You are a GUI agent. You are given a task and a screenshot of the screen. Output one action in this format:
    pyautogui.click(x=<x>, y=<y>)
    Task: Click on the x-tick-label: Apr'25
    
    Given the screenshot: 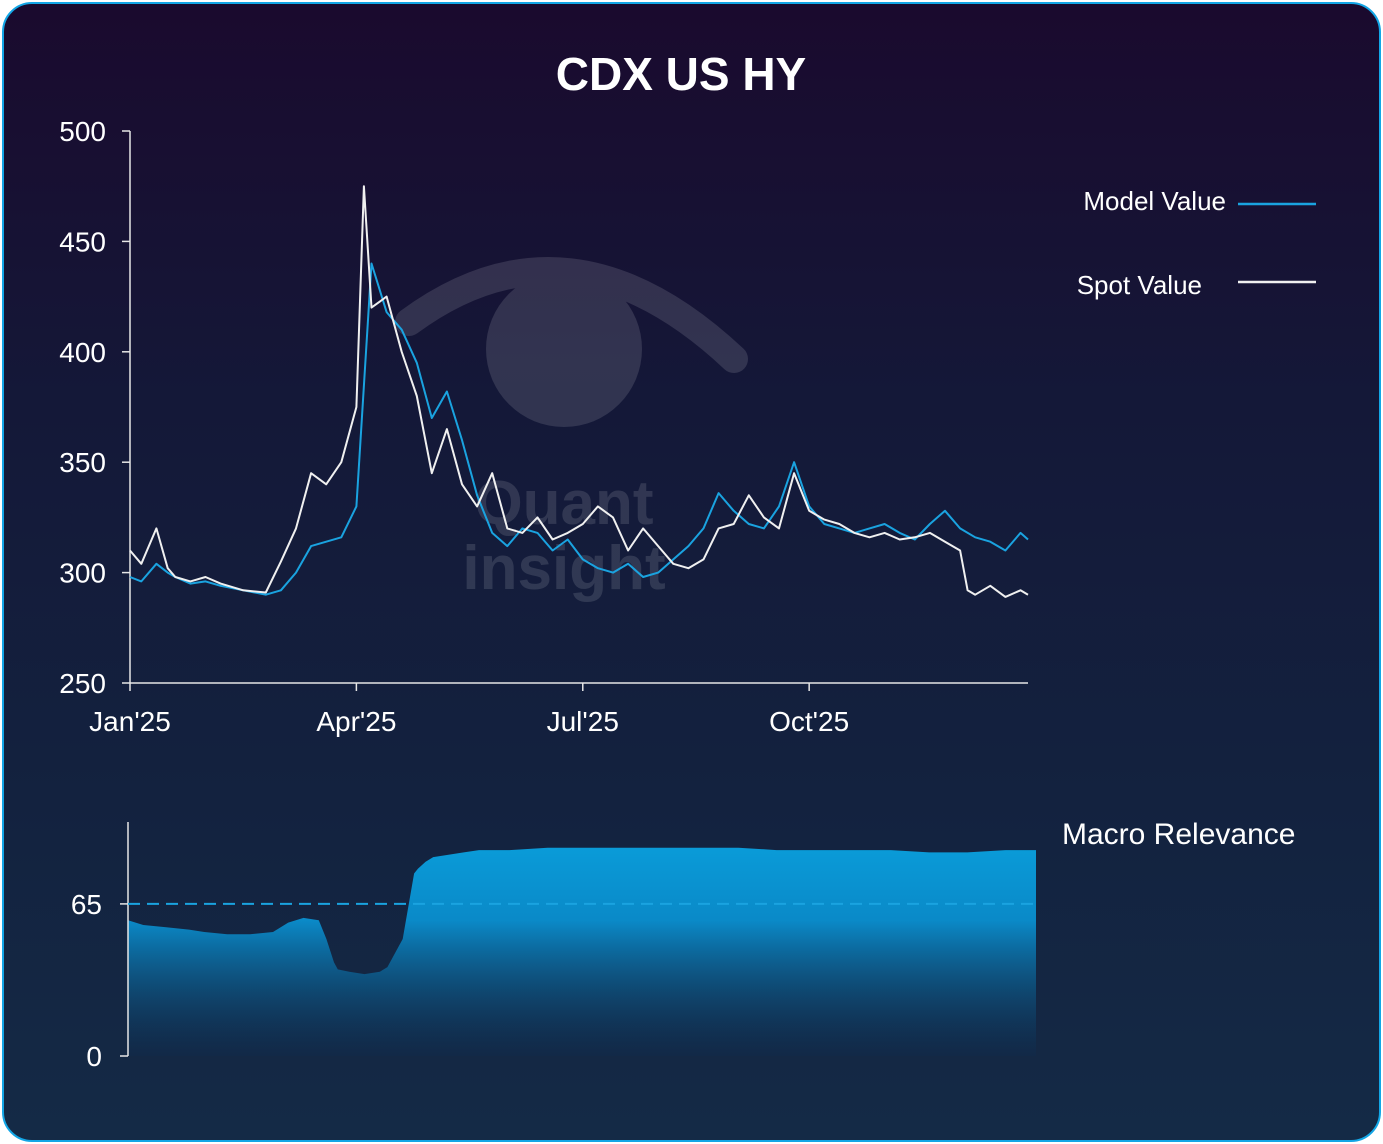 What is the action you would take?
    pyautogui.click(x=356, y=721)
    